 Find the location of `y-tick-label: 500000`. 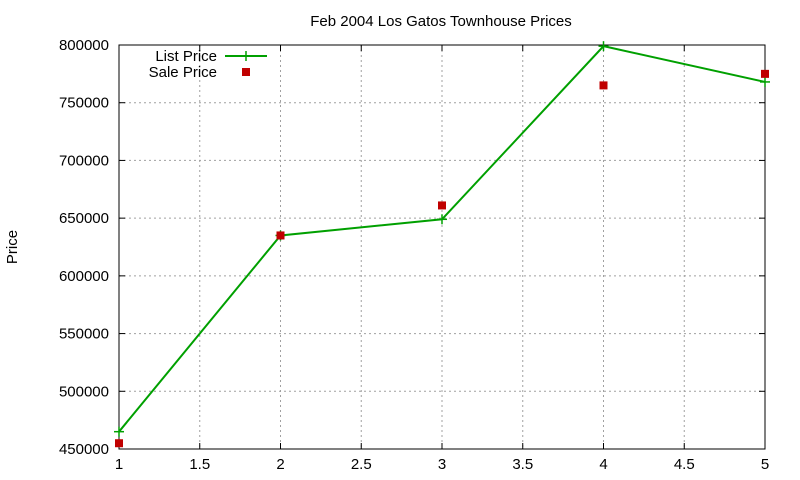

y-tick-label: 500000 is located at coordinates (84, 391).